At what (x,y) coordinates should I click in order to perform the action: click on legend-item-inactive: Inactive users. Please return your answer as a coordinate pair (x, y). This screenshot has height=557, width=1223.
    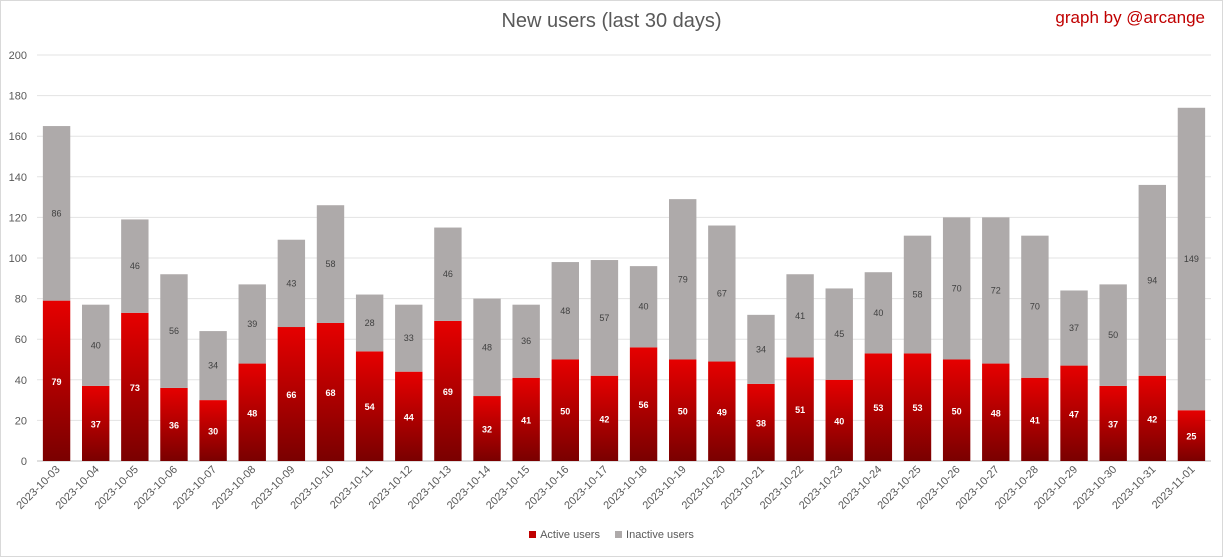
    Looking at the image, I should click on (654, 535).